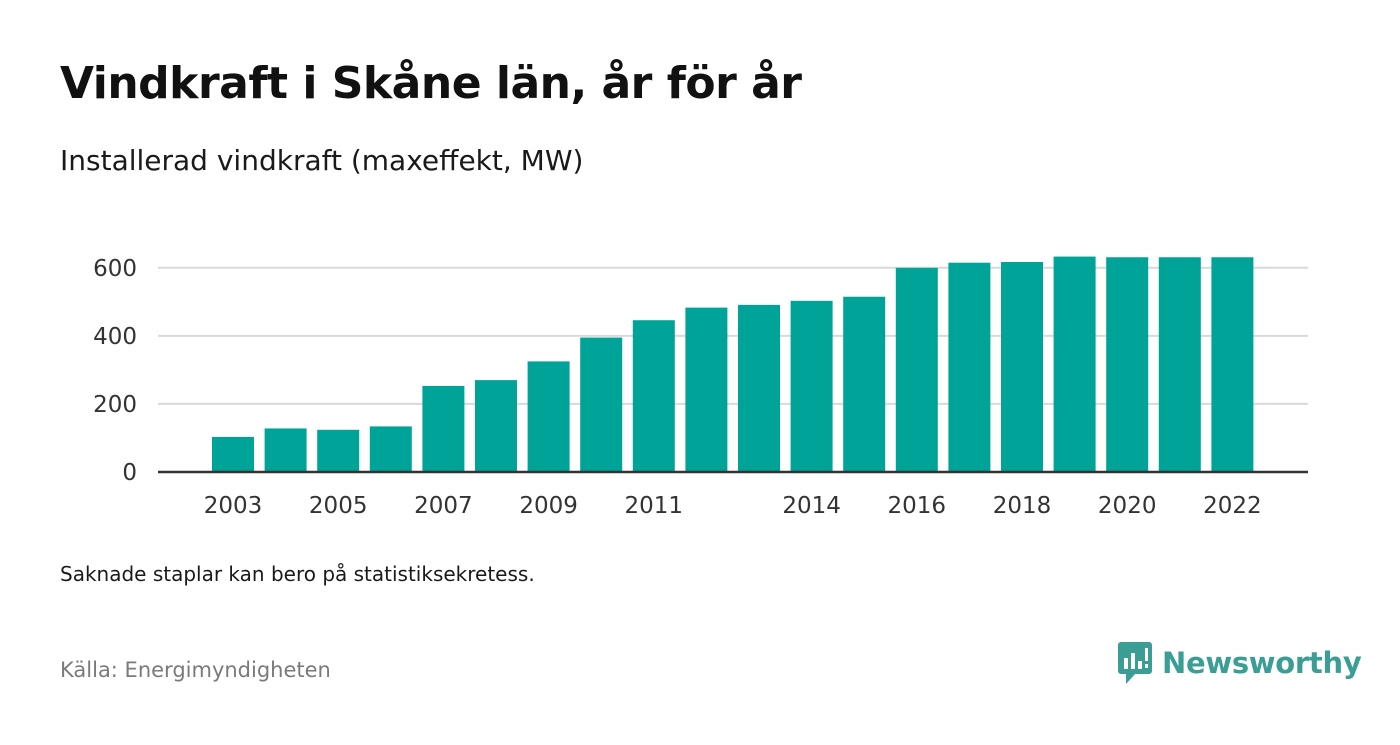 The width and height of the screenshot is (1400, 745). Describe the element at coordinates (733, 506) in the screenshot. I see `x-tick-labels: 2003 2005 2007 2009 2011 2014 2016 2018 2020 2022` at that location.